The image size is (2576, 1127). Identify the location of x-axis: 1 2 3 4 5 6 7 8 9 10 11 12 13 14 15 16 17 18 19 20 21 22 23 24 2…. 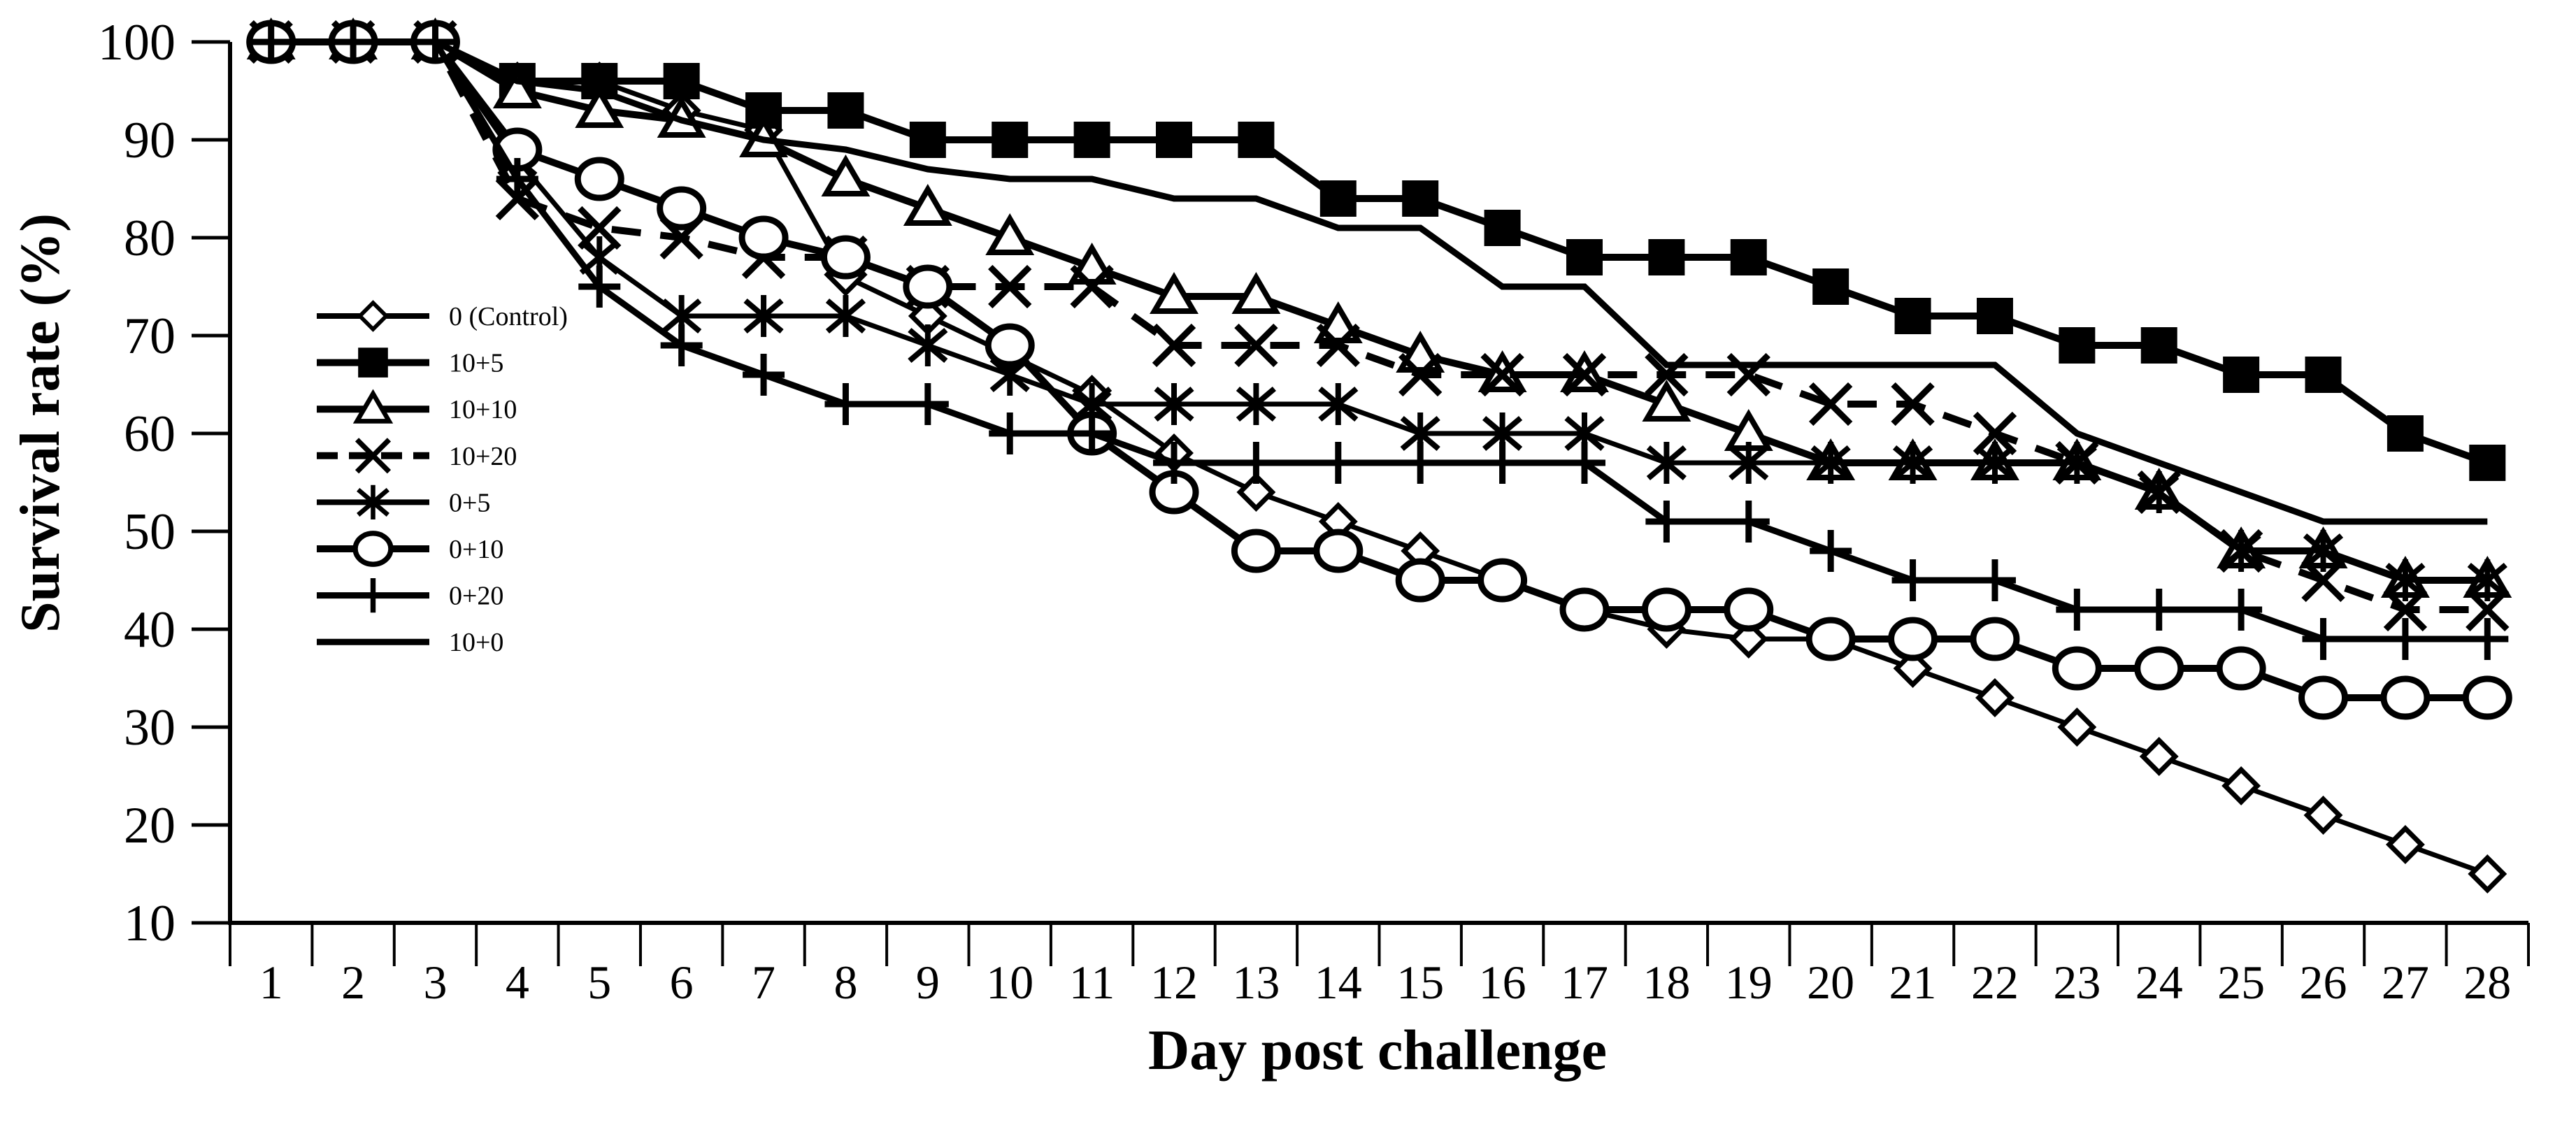
(1379, 966).